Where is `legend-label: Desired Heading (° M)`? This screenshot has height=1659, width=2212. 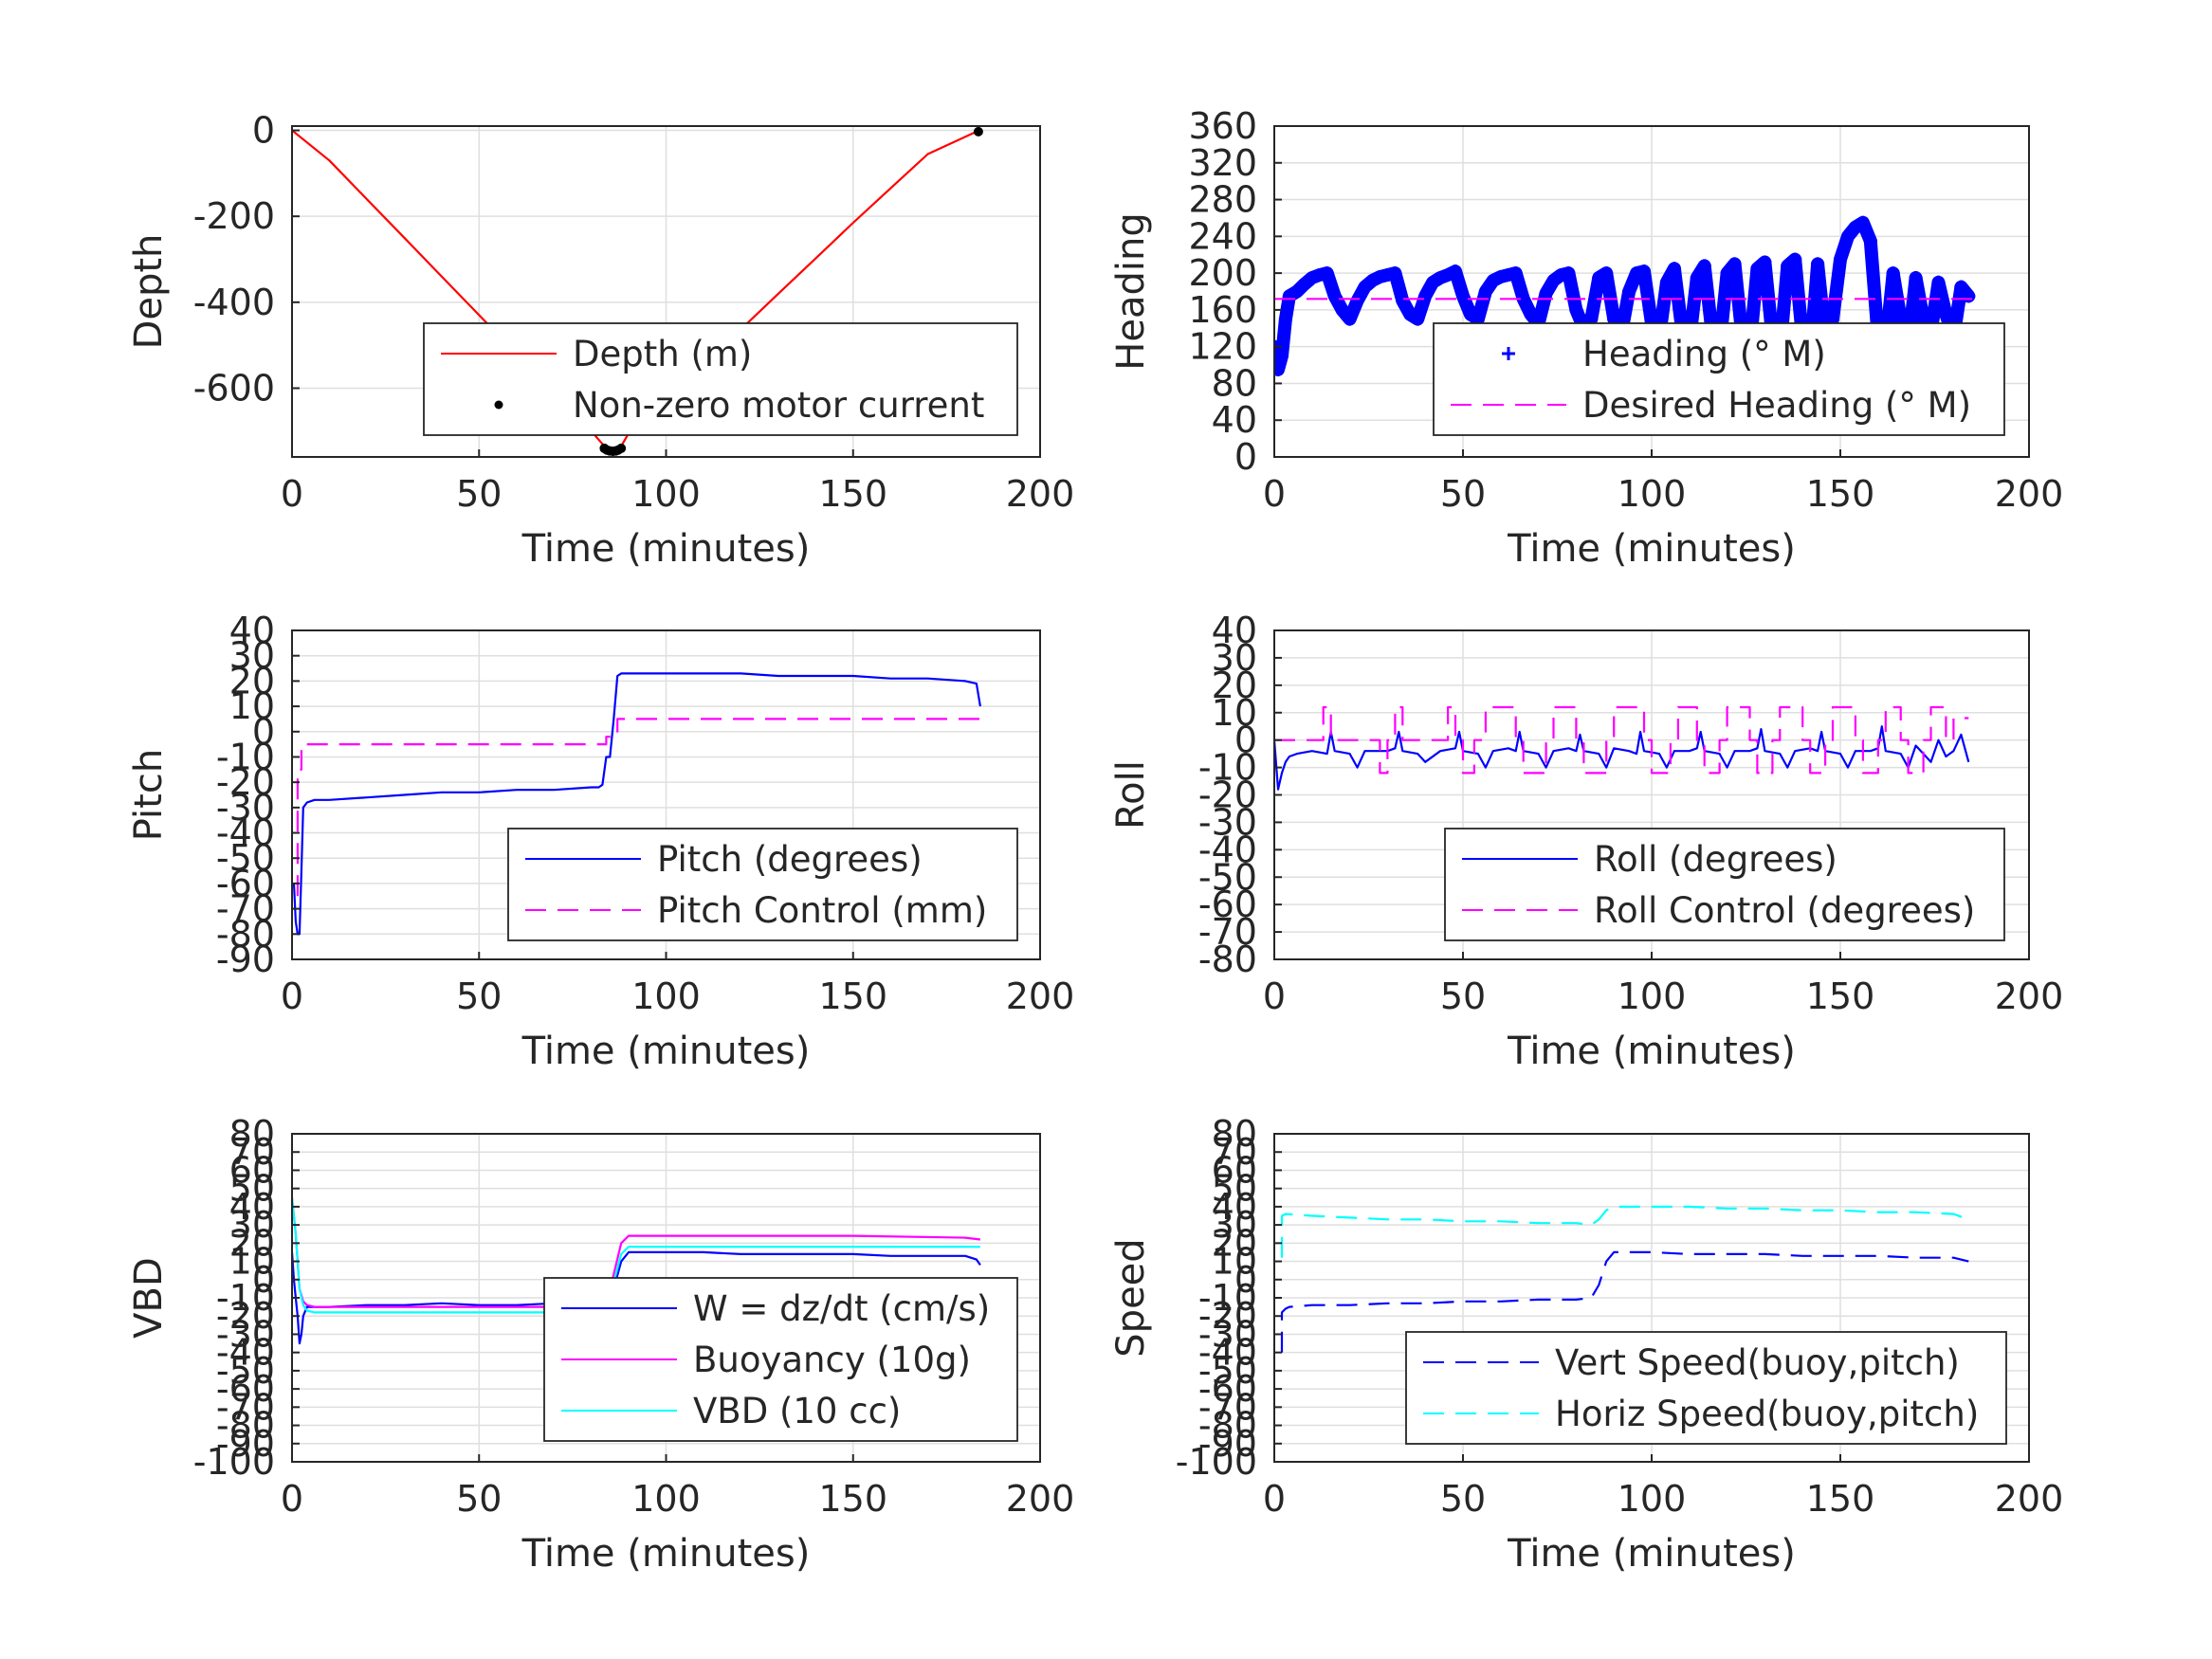 legend-label: Desired Heading (° M) is located at coordinates (1776, 405).